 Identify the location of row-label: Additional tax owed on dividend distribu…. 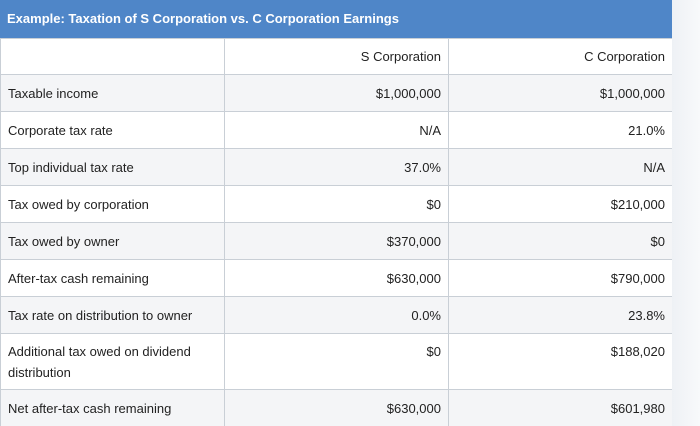
(112, 361).